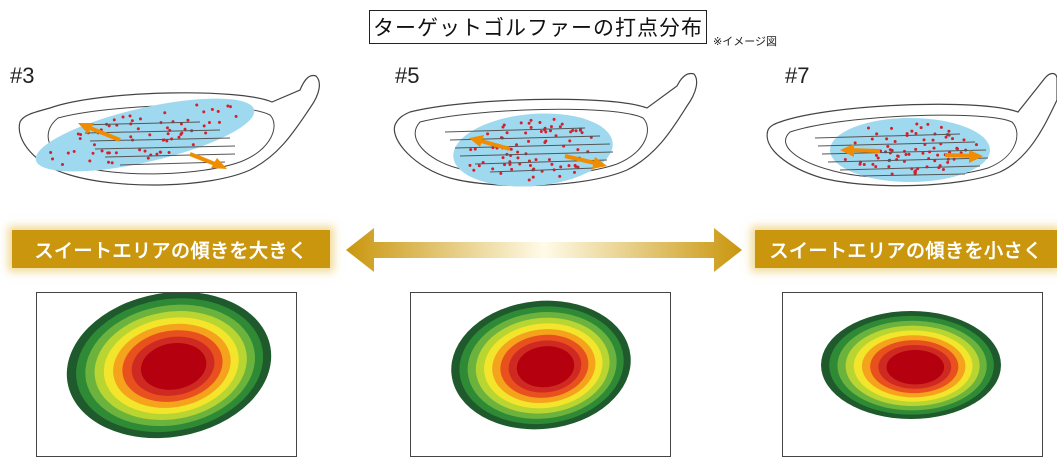 This screenshot has width=1057, height=457. What do you see at coordinates (407, 75) in the screenshot?
I see `club-label-5: #5` at bounding box center [407, 75].